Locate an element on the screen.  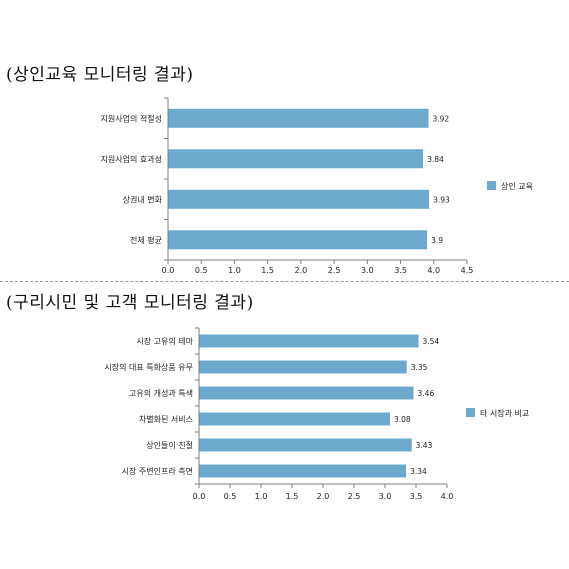
residents-category-label: 시장 주변인프라 측면 is located at coordinates (157, 471).